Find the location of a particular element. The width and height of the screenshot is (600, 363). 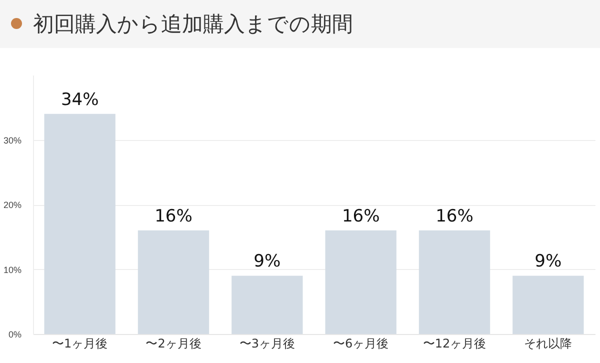

x-tick-label: 〜3ヶ月後 is located at coordinates (267, 343).